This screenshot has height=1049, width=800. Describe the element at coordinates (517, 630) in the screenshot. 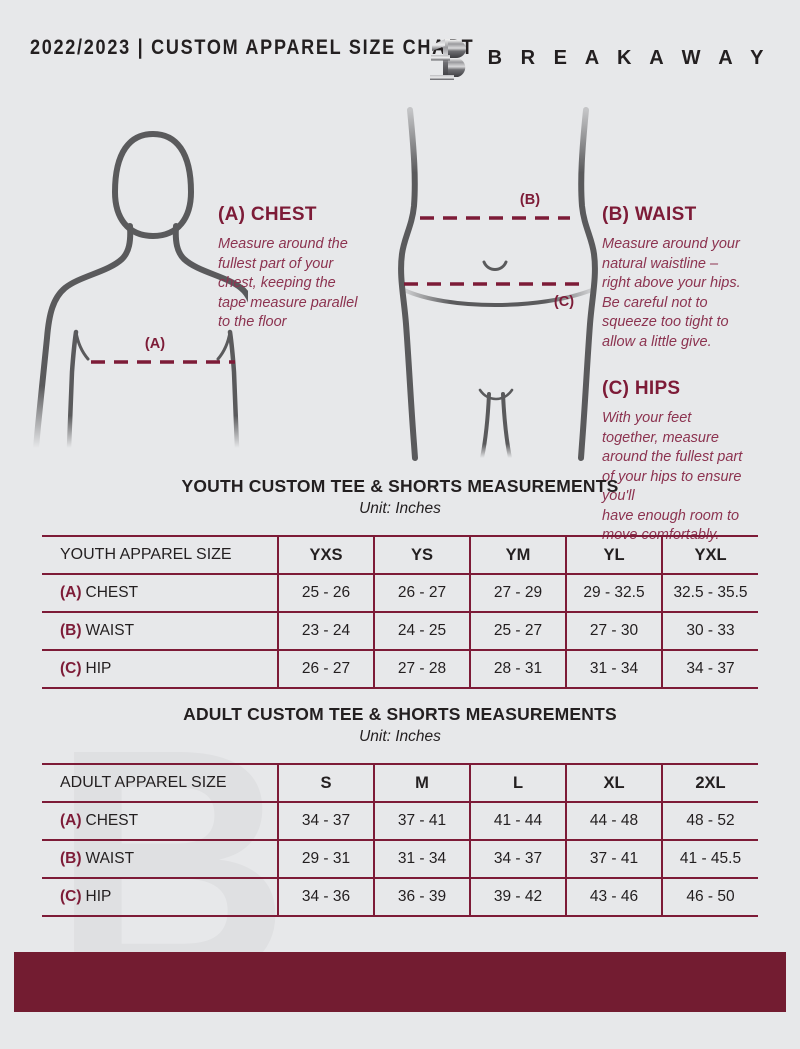

I see `table-cell: 25 - 27` at that location.